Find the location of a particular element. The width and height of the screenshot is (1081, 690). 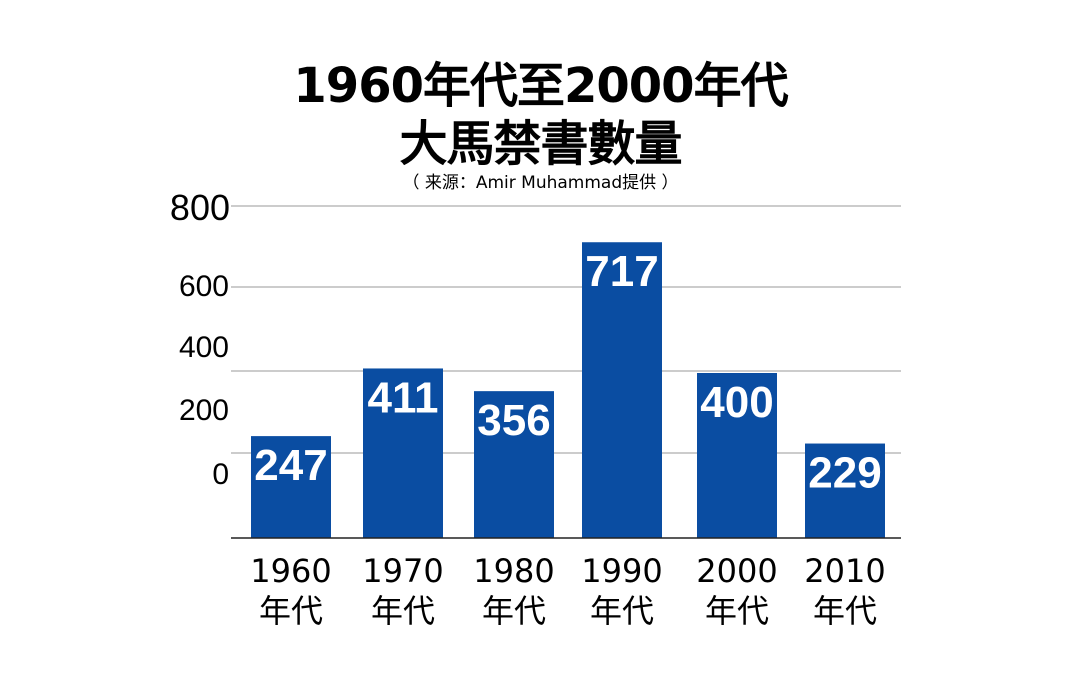

bar-1970 is located at coordinates (403, 453).